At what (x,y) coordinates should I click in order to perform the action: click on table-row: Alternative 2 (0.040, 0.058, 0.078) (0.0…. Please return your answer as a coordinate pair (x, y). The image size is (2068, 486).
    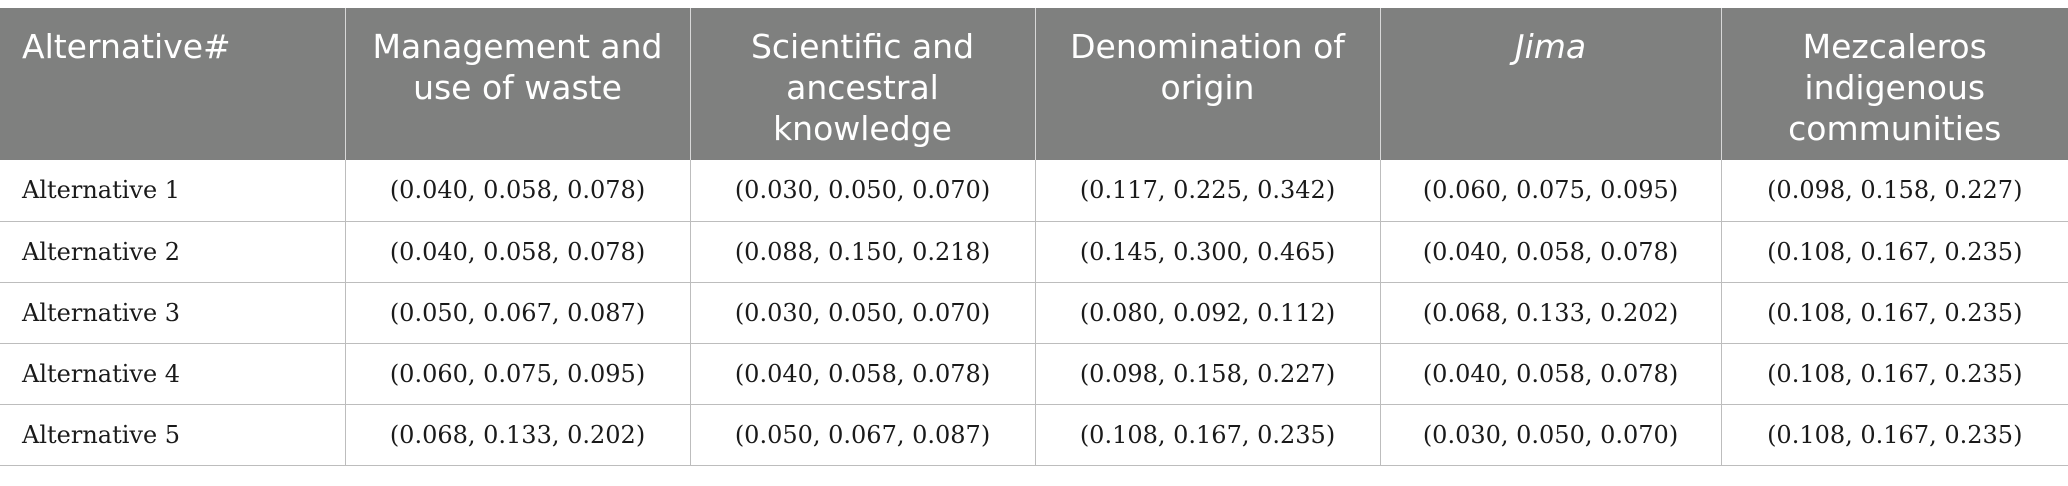
    Looking at the image, I should click on (1034, 252).